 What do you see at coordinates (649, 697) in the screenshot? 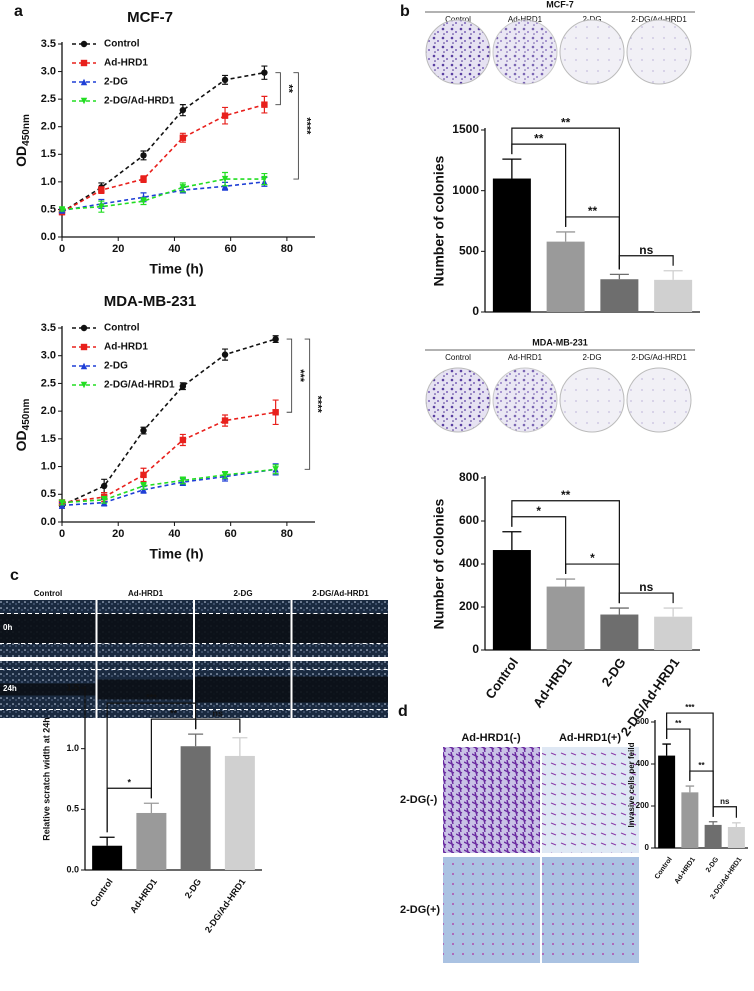
I see `x-tick-label: 2-DG/Ad-HRD1` at bounding box center [649, 697].